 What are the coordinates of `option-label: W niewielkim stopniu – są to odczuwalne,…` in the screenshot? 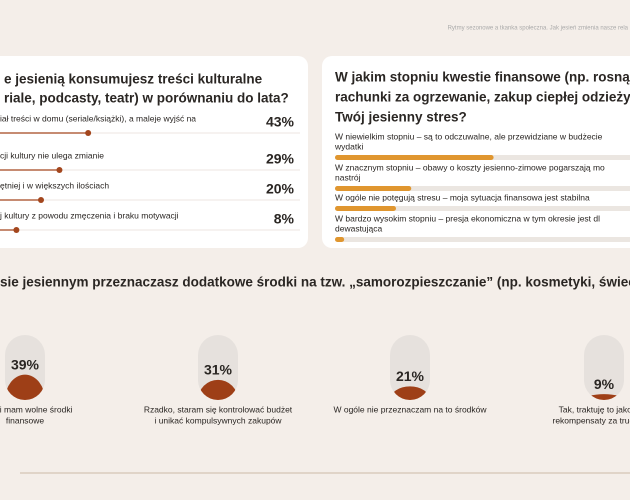 It's located at (469, 136).